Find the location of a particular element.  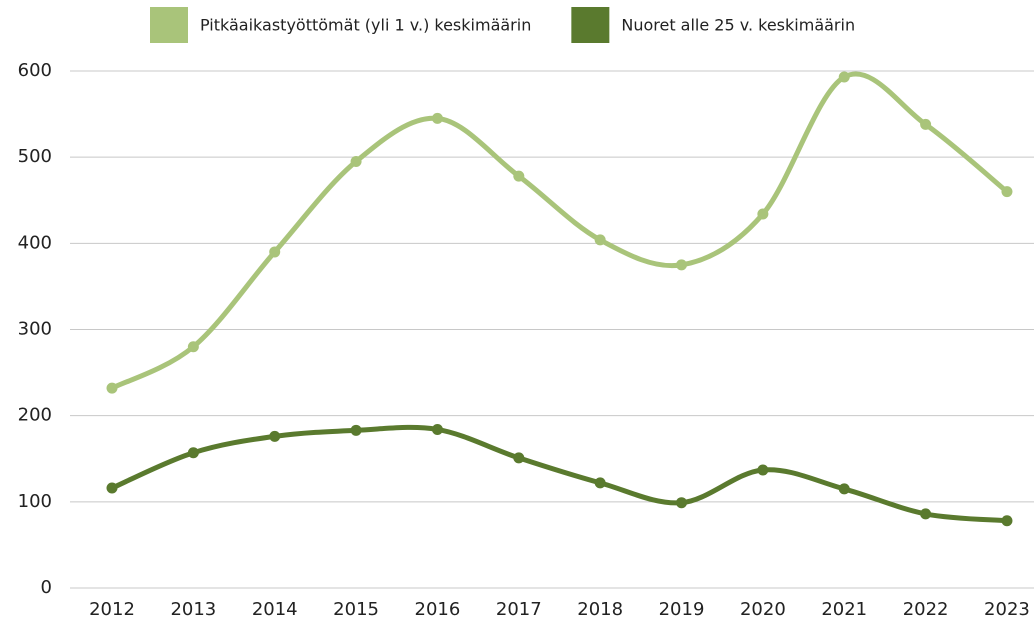

line is located at coordinates (559, 474).